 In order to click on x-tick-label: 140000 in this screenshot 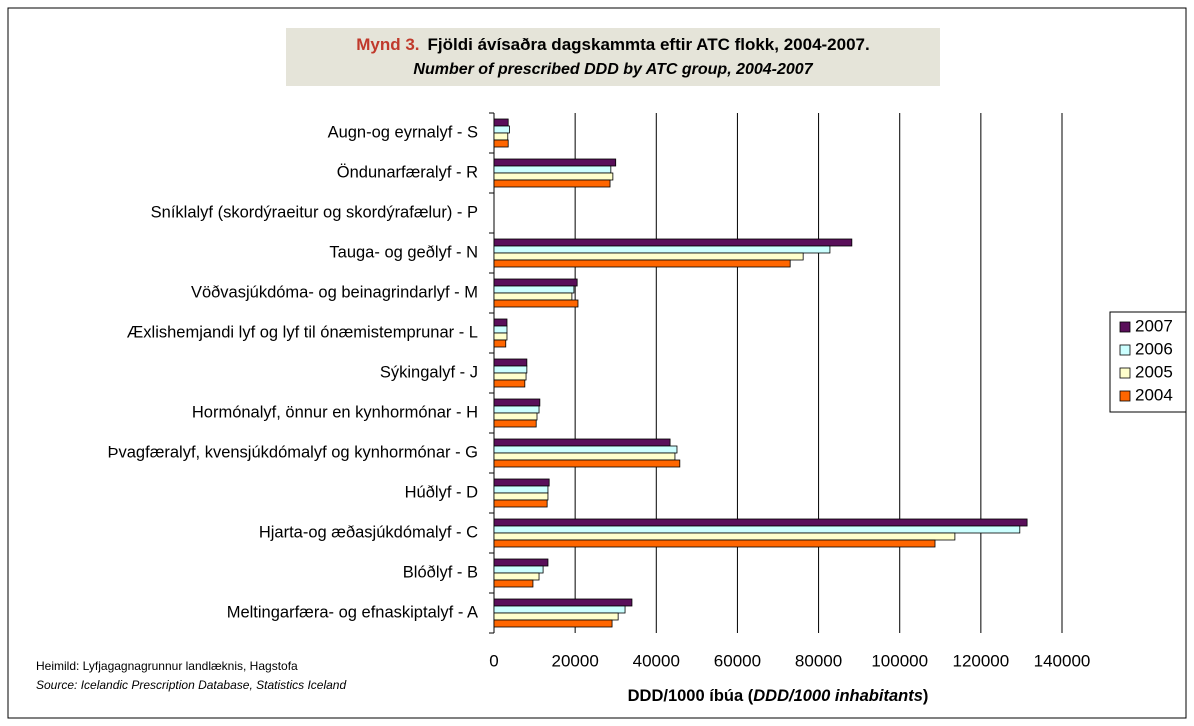, I will do `click(1062, 660)`.